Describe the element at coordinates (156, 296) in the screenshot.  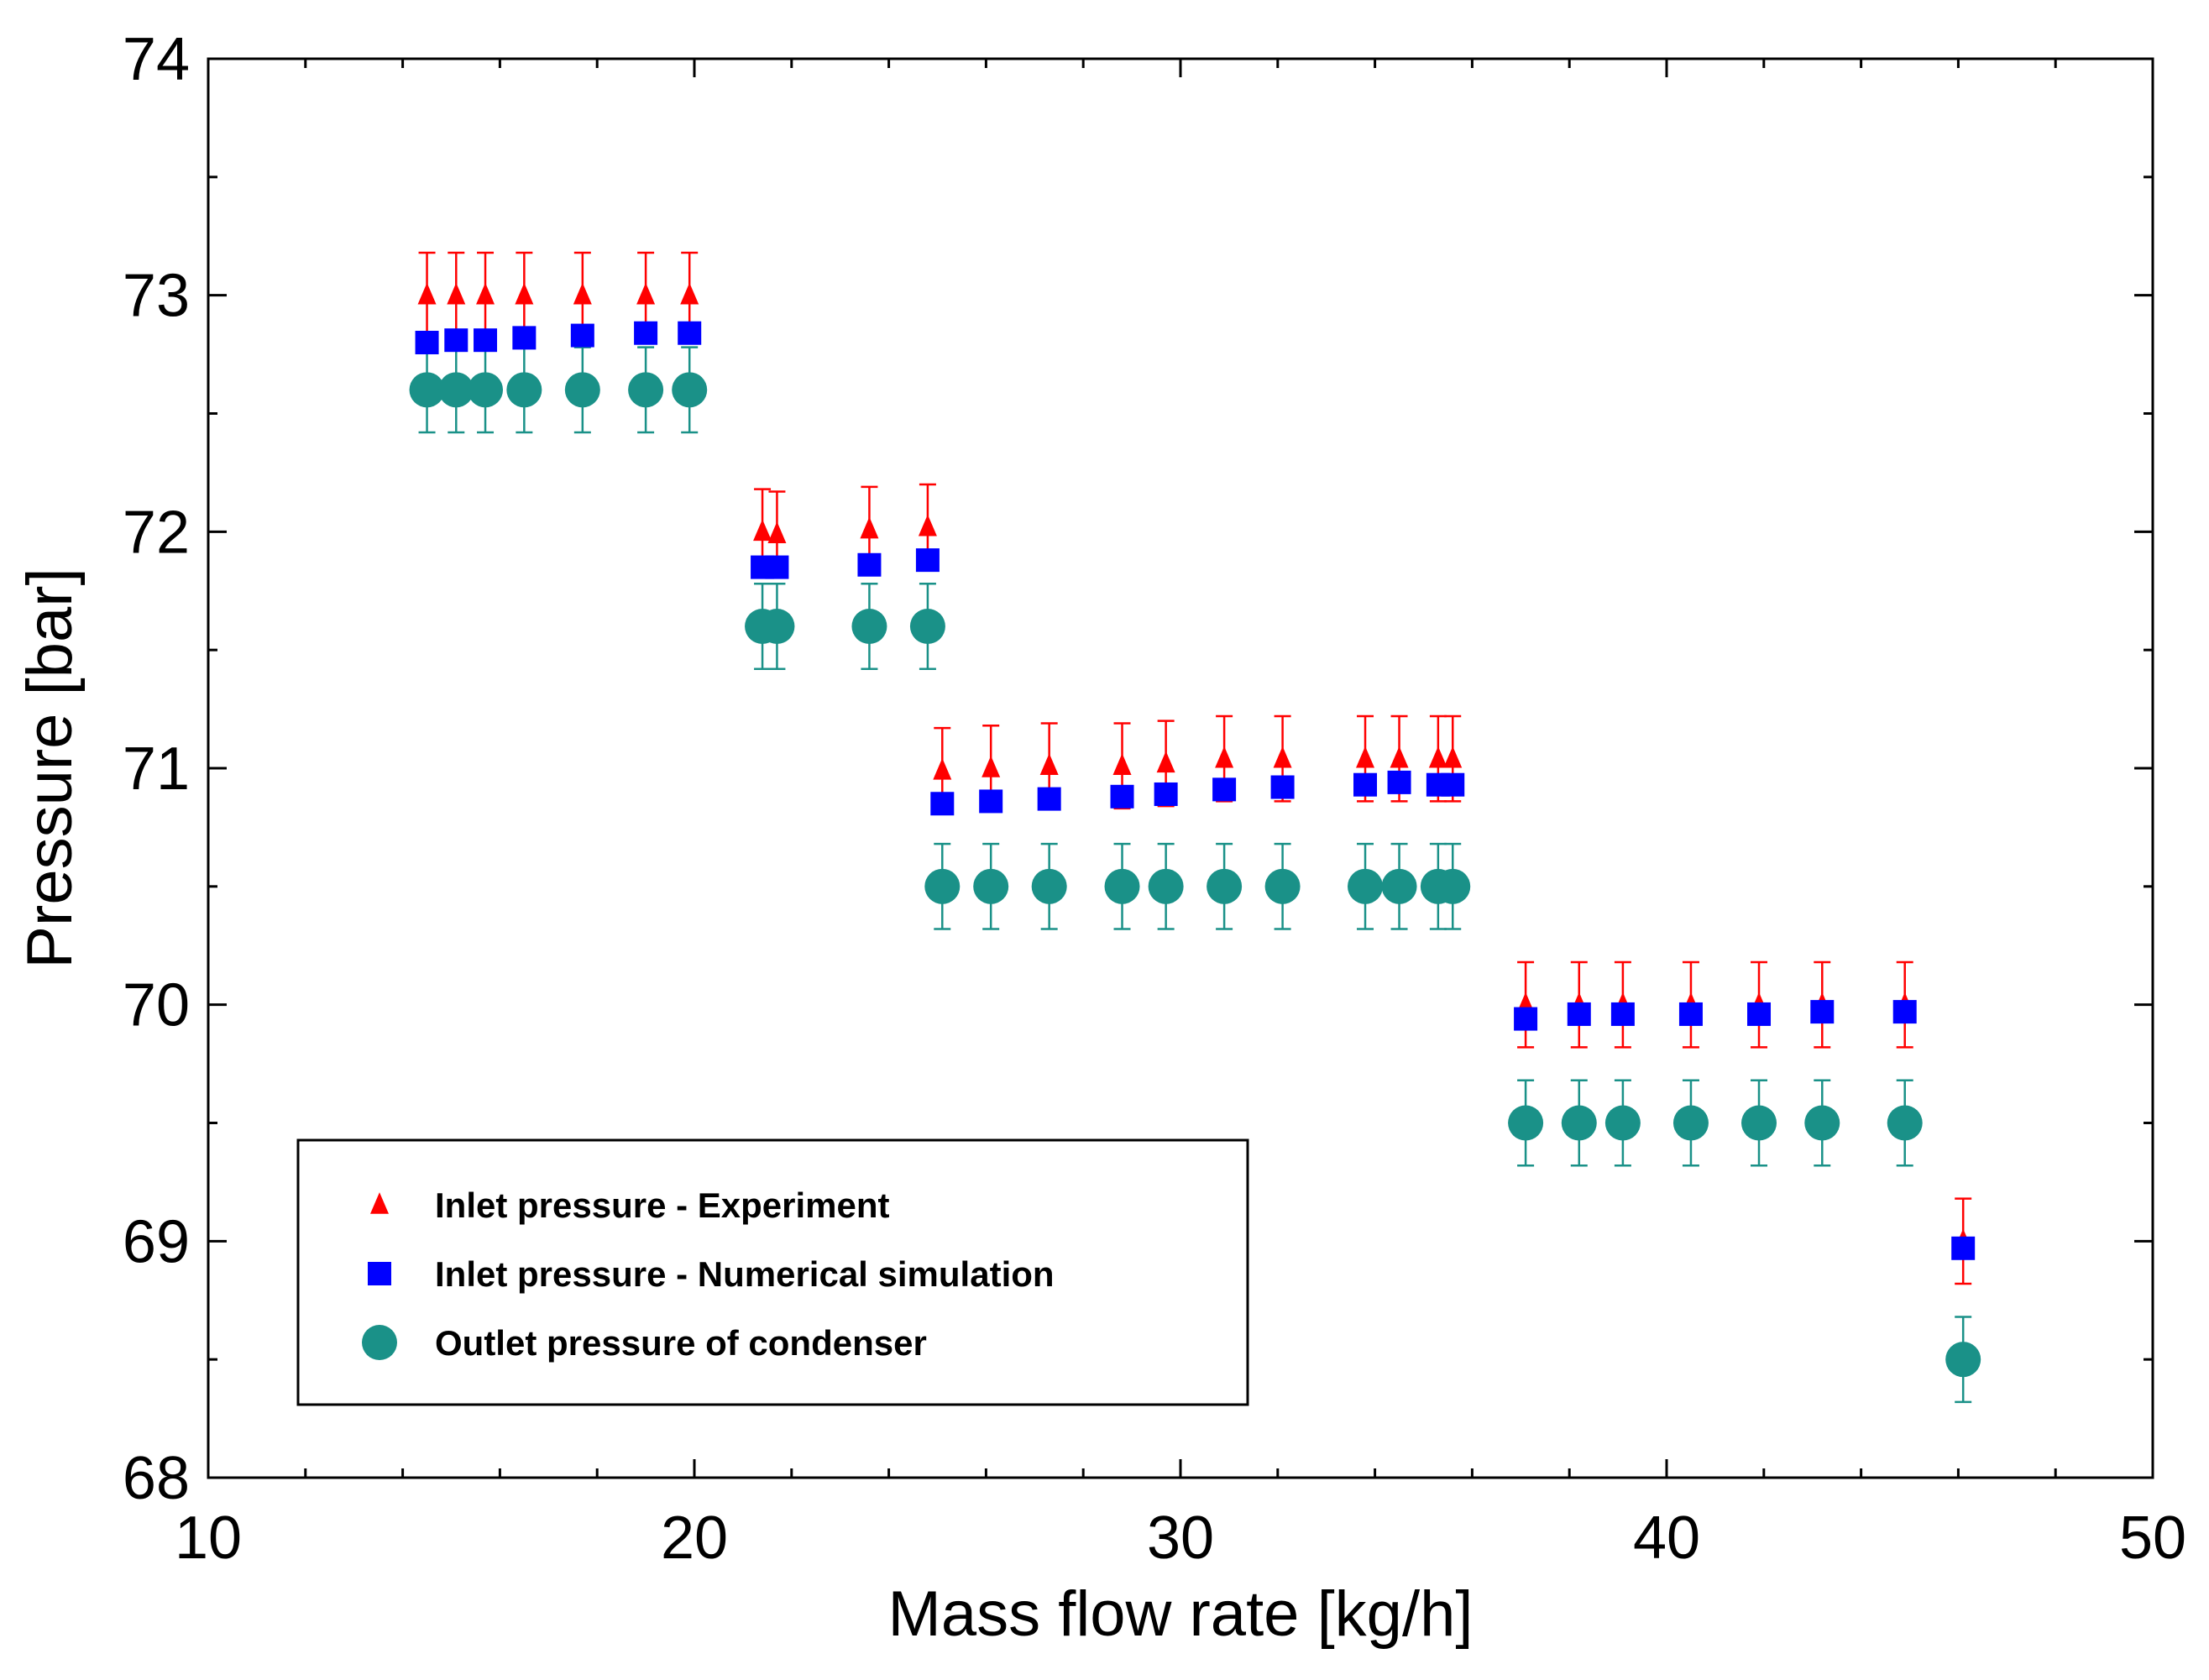
I see `y-tick-label: 73` at that location.